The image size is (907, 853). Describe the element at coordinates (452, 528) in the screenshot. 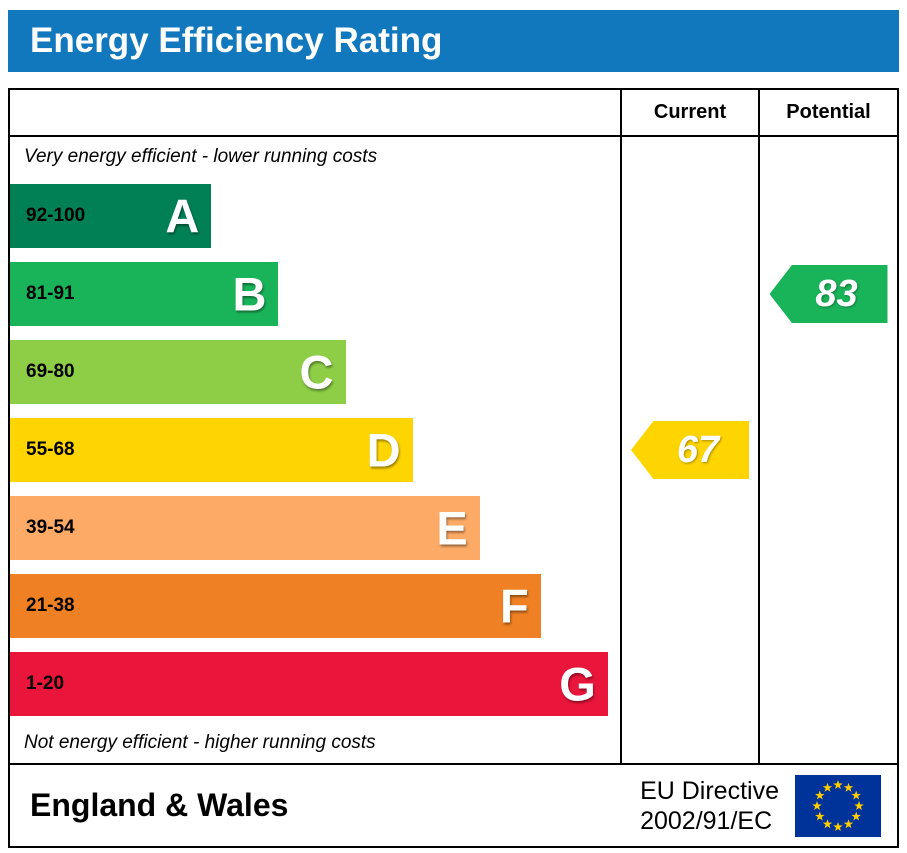

I see `band-letter: E` at that location.